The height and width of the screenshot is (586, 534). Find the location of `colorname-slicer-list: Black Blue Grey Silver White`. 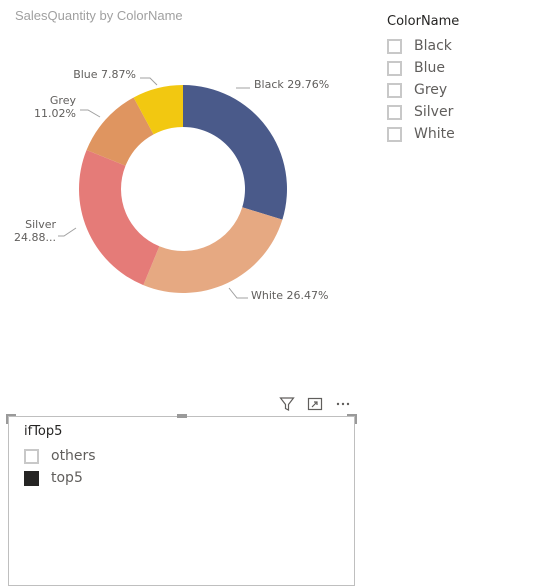

colorname-slicer-list: Black Blue Grey Silver White is located at coordinates (421, 90).